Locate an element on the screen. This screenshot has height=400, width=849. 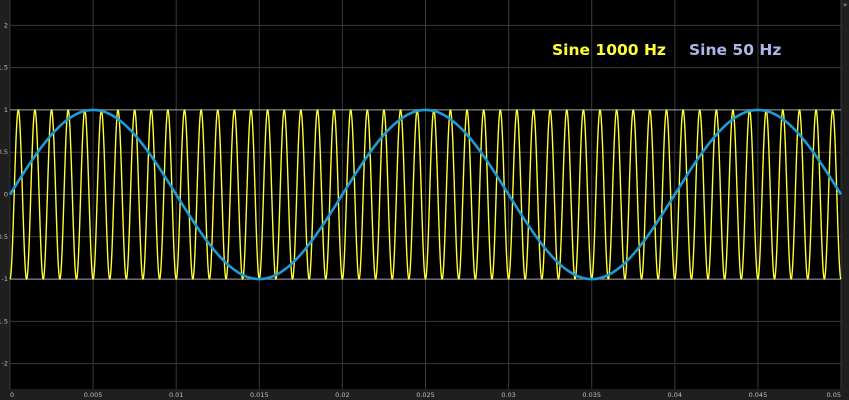
y-tick-label: 1 is located at coordinates (6, 110).